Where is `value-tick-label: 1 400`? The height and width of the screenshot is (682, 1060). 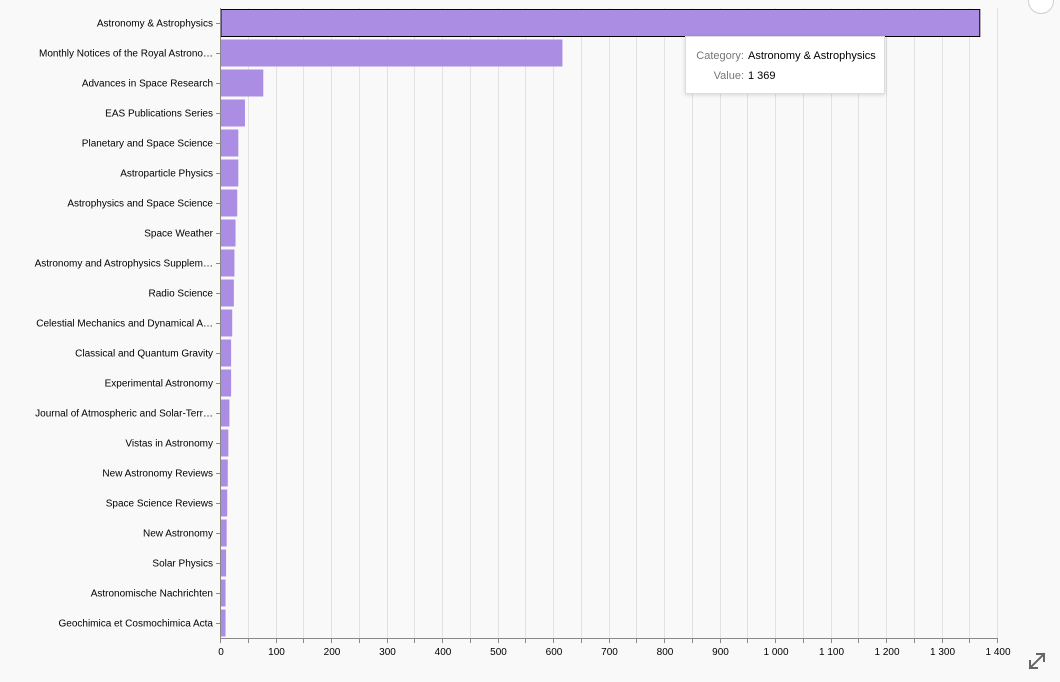 value-tick-label: 1 400 is located at coordinates (997, 652).